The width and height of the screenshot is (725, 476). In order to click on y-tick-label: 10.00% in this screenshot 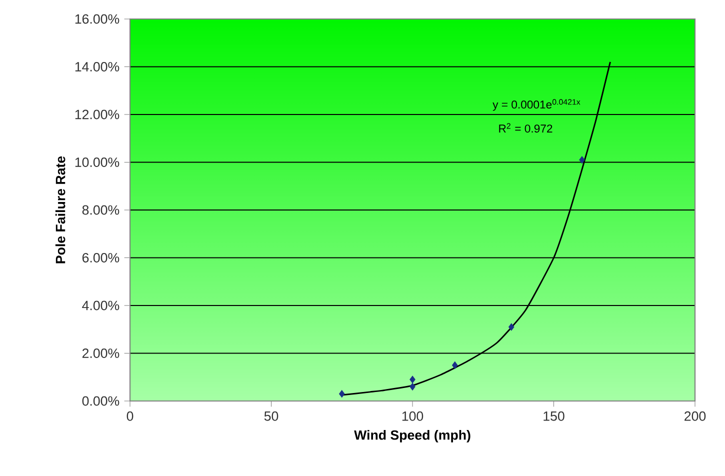, I will do `click(97, 162)`.